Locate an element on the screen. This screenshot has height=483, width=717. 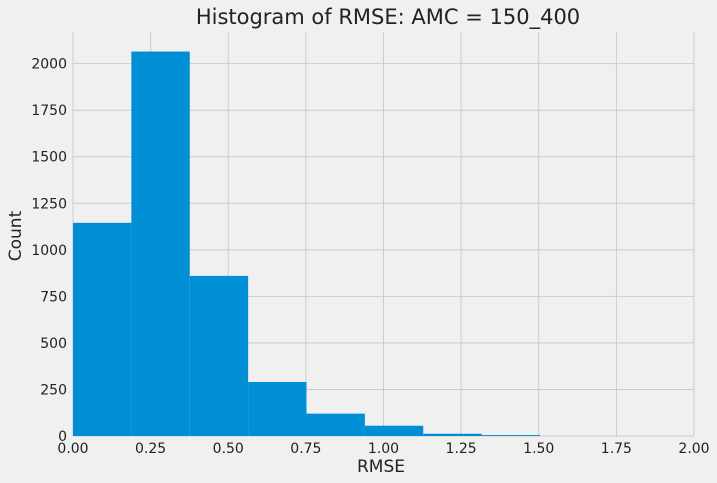
y-tick-label: 1000 is located at coordinates (49, 251).